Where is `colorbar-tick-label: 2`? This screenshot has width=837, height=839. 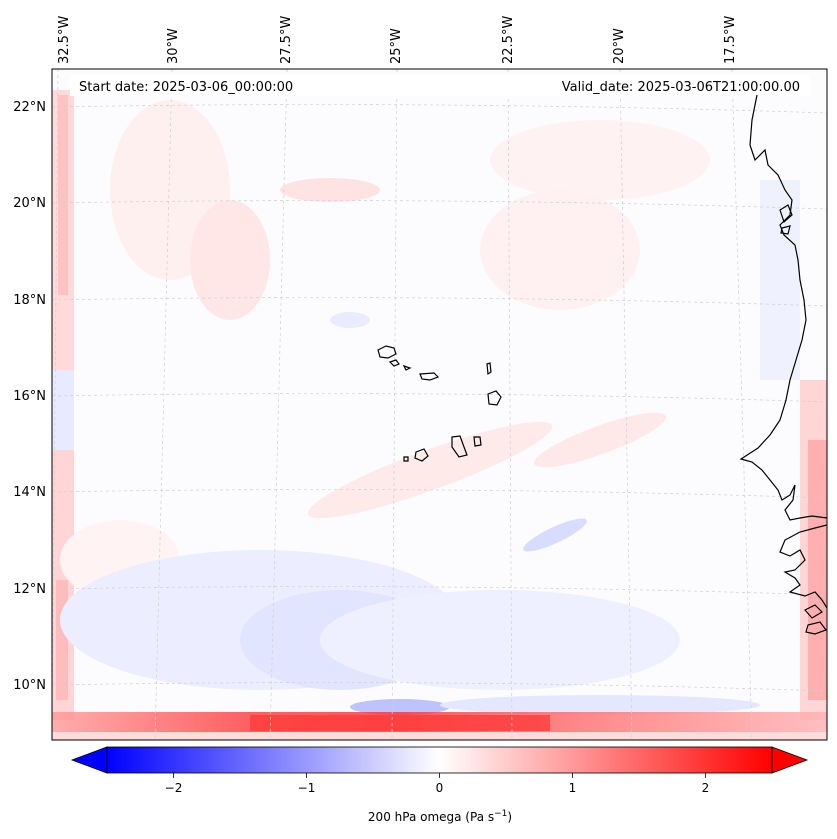
colorbar-tick-label: 2 is located at coordinates (706, 788).